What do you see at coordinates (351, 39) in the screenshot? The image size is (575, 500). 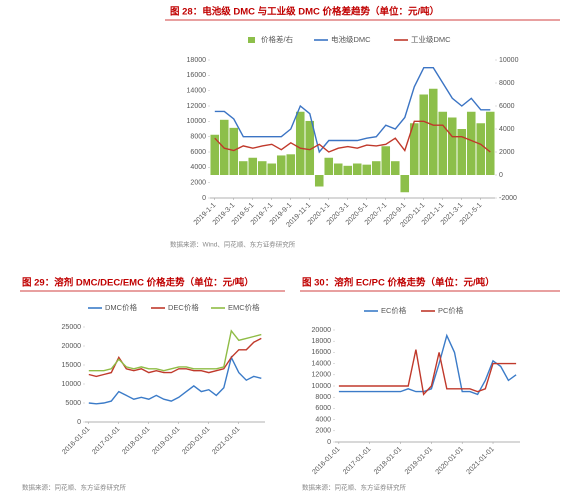 I see `legend-label: 电池级DMC` at bounding box center [351, 39].